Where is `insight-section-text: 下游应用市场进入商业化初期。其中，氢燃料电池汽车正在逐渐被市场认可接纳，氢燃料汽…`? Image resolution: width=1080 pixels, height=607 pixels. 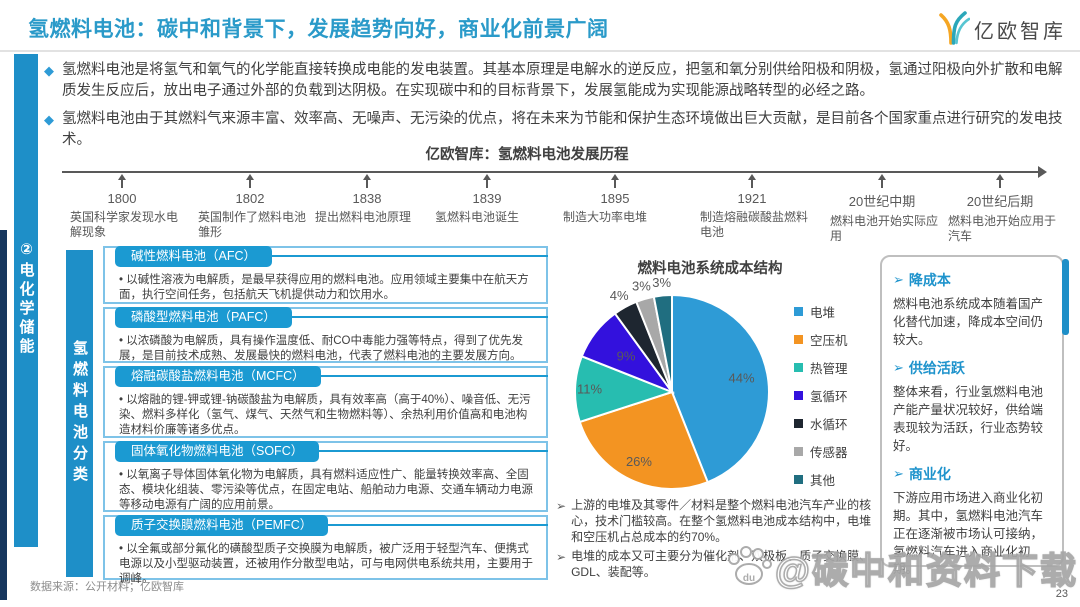 insight-section-text: 下游应用市场进入商业化初期。其中，氢燃料电池汽车正在逐渐被市场认可接纳，氢燃料汽… is located at coordinates (968, 534).